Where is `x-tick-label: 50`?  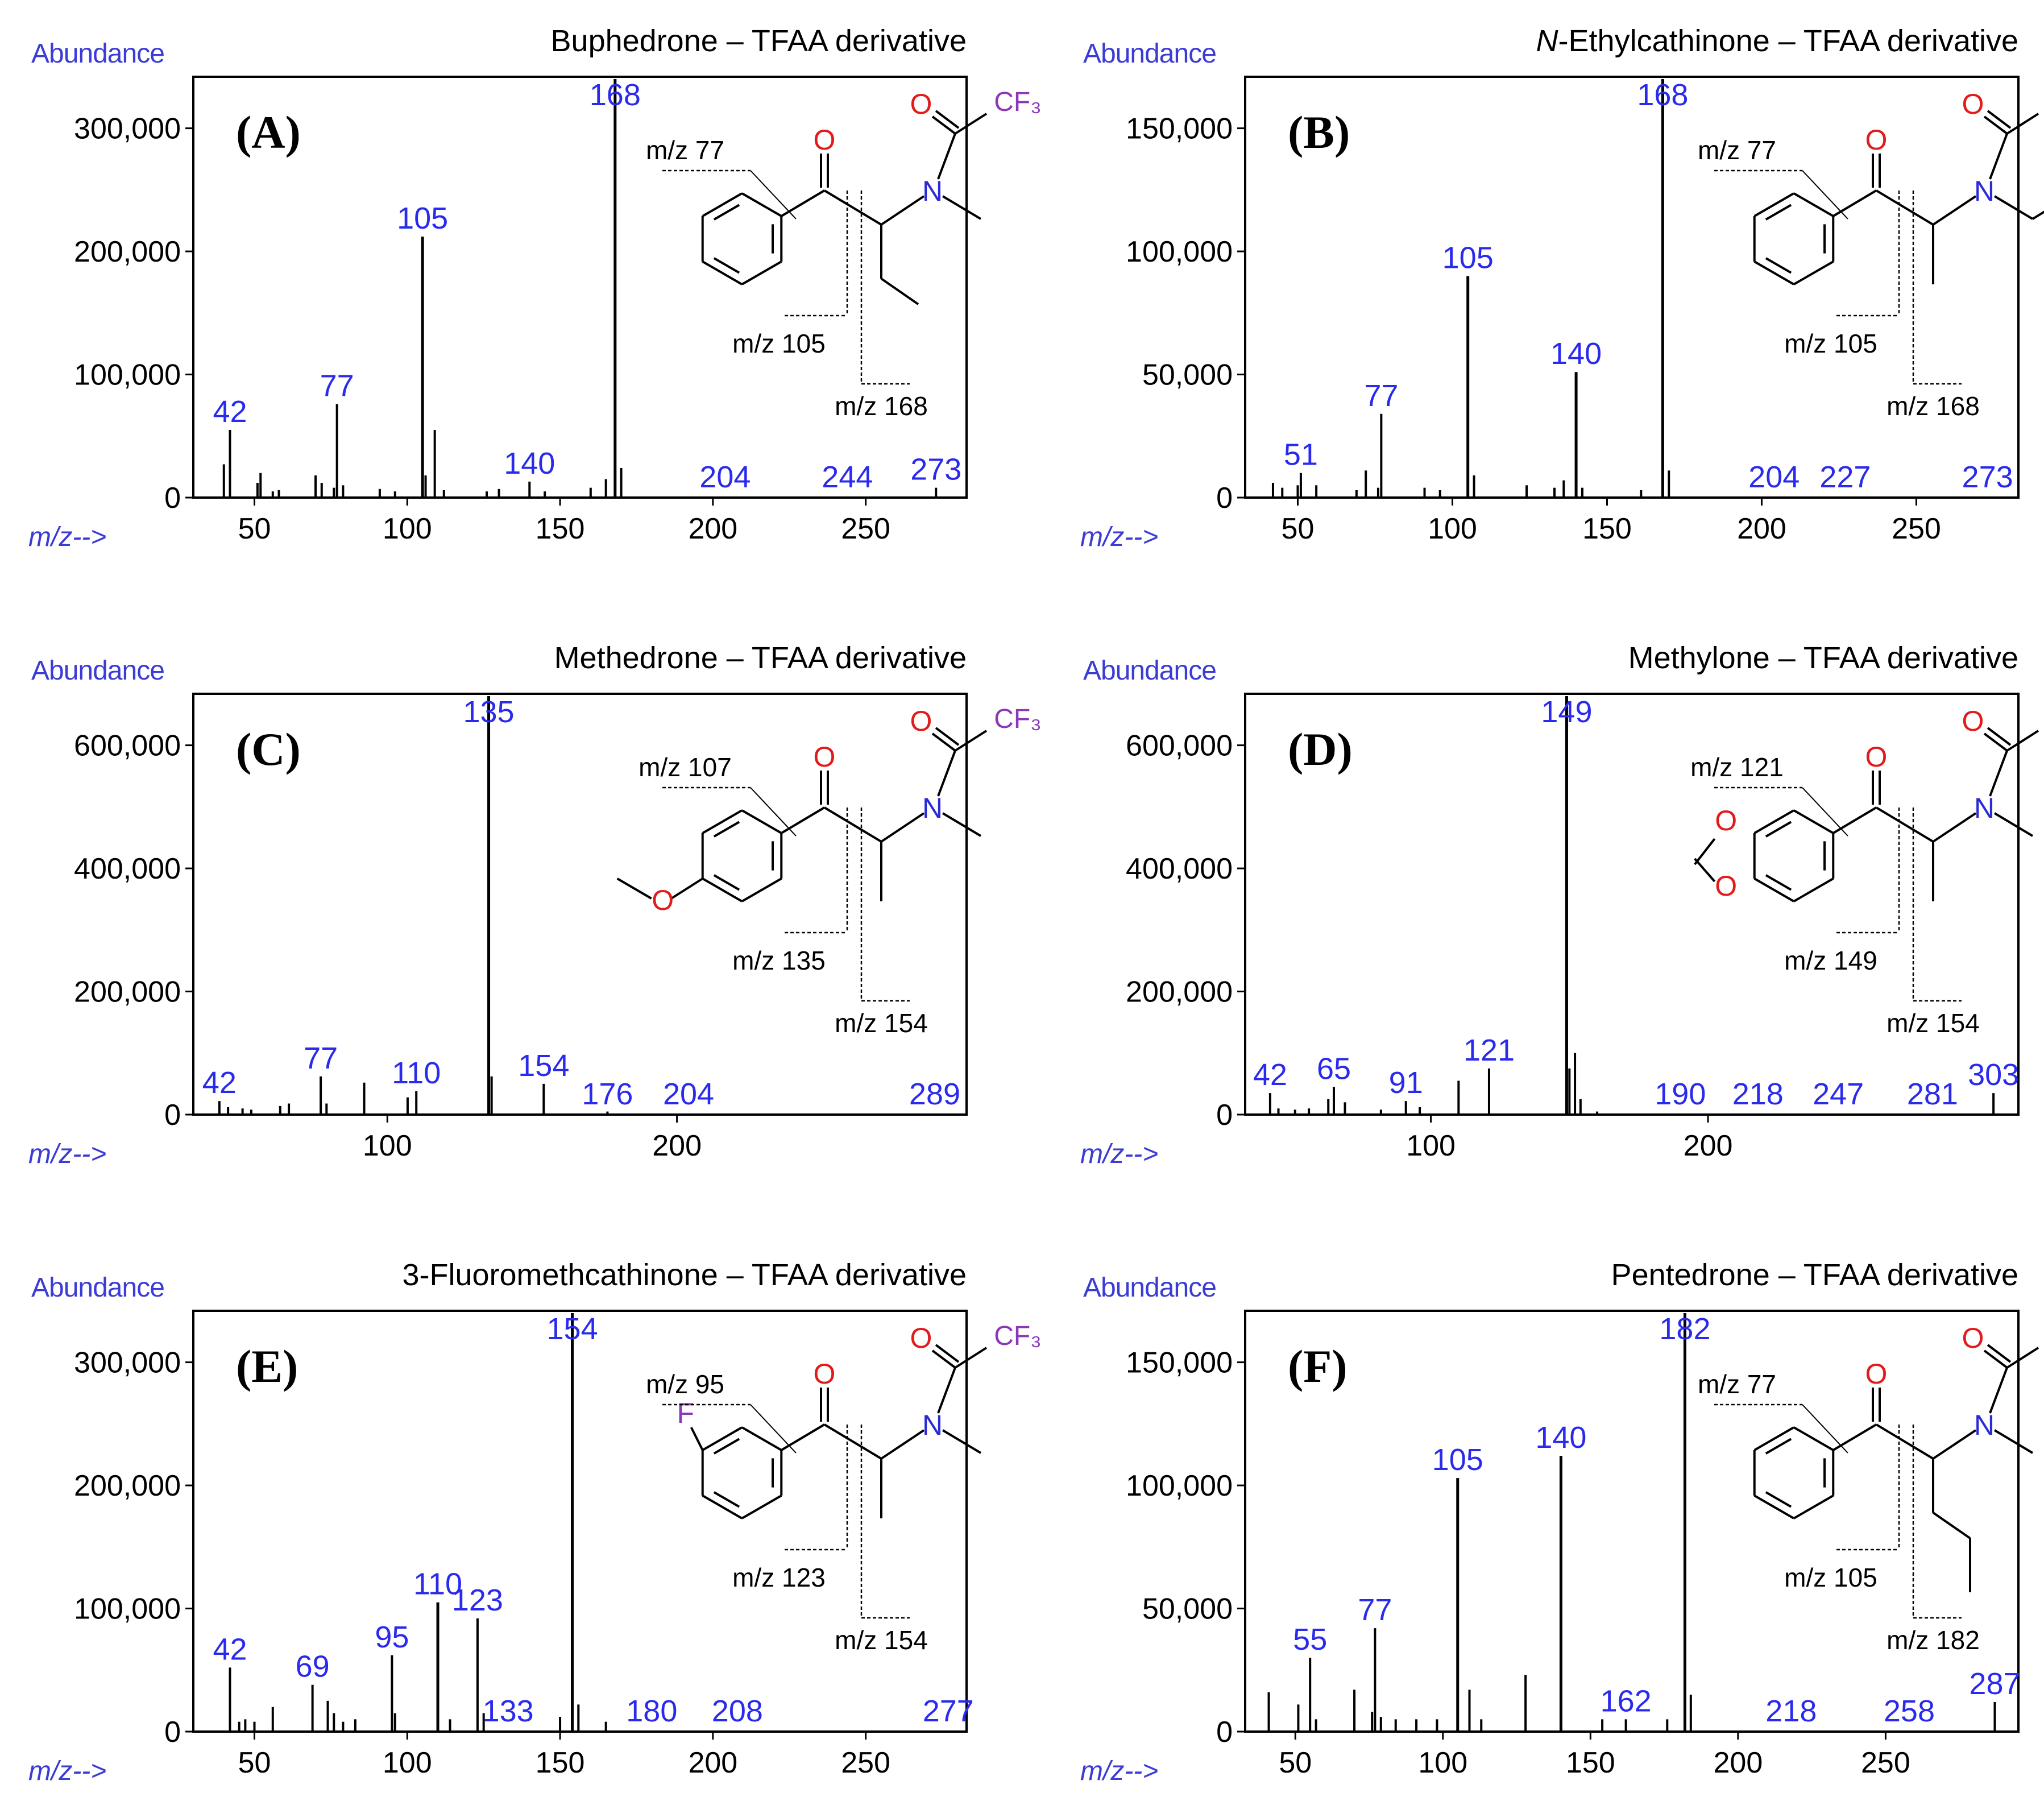 x-tick-label: 50 is located at coordinates (1298, 528).